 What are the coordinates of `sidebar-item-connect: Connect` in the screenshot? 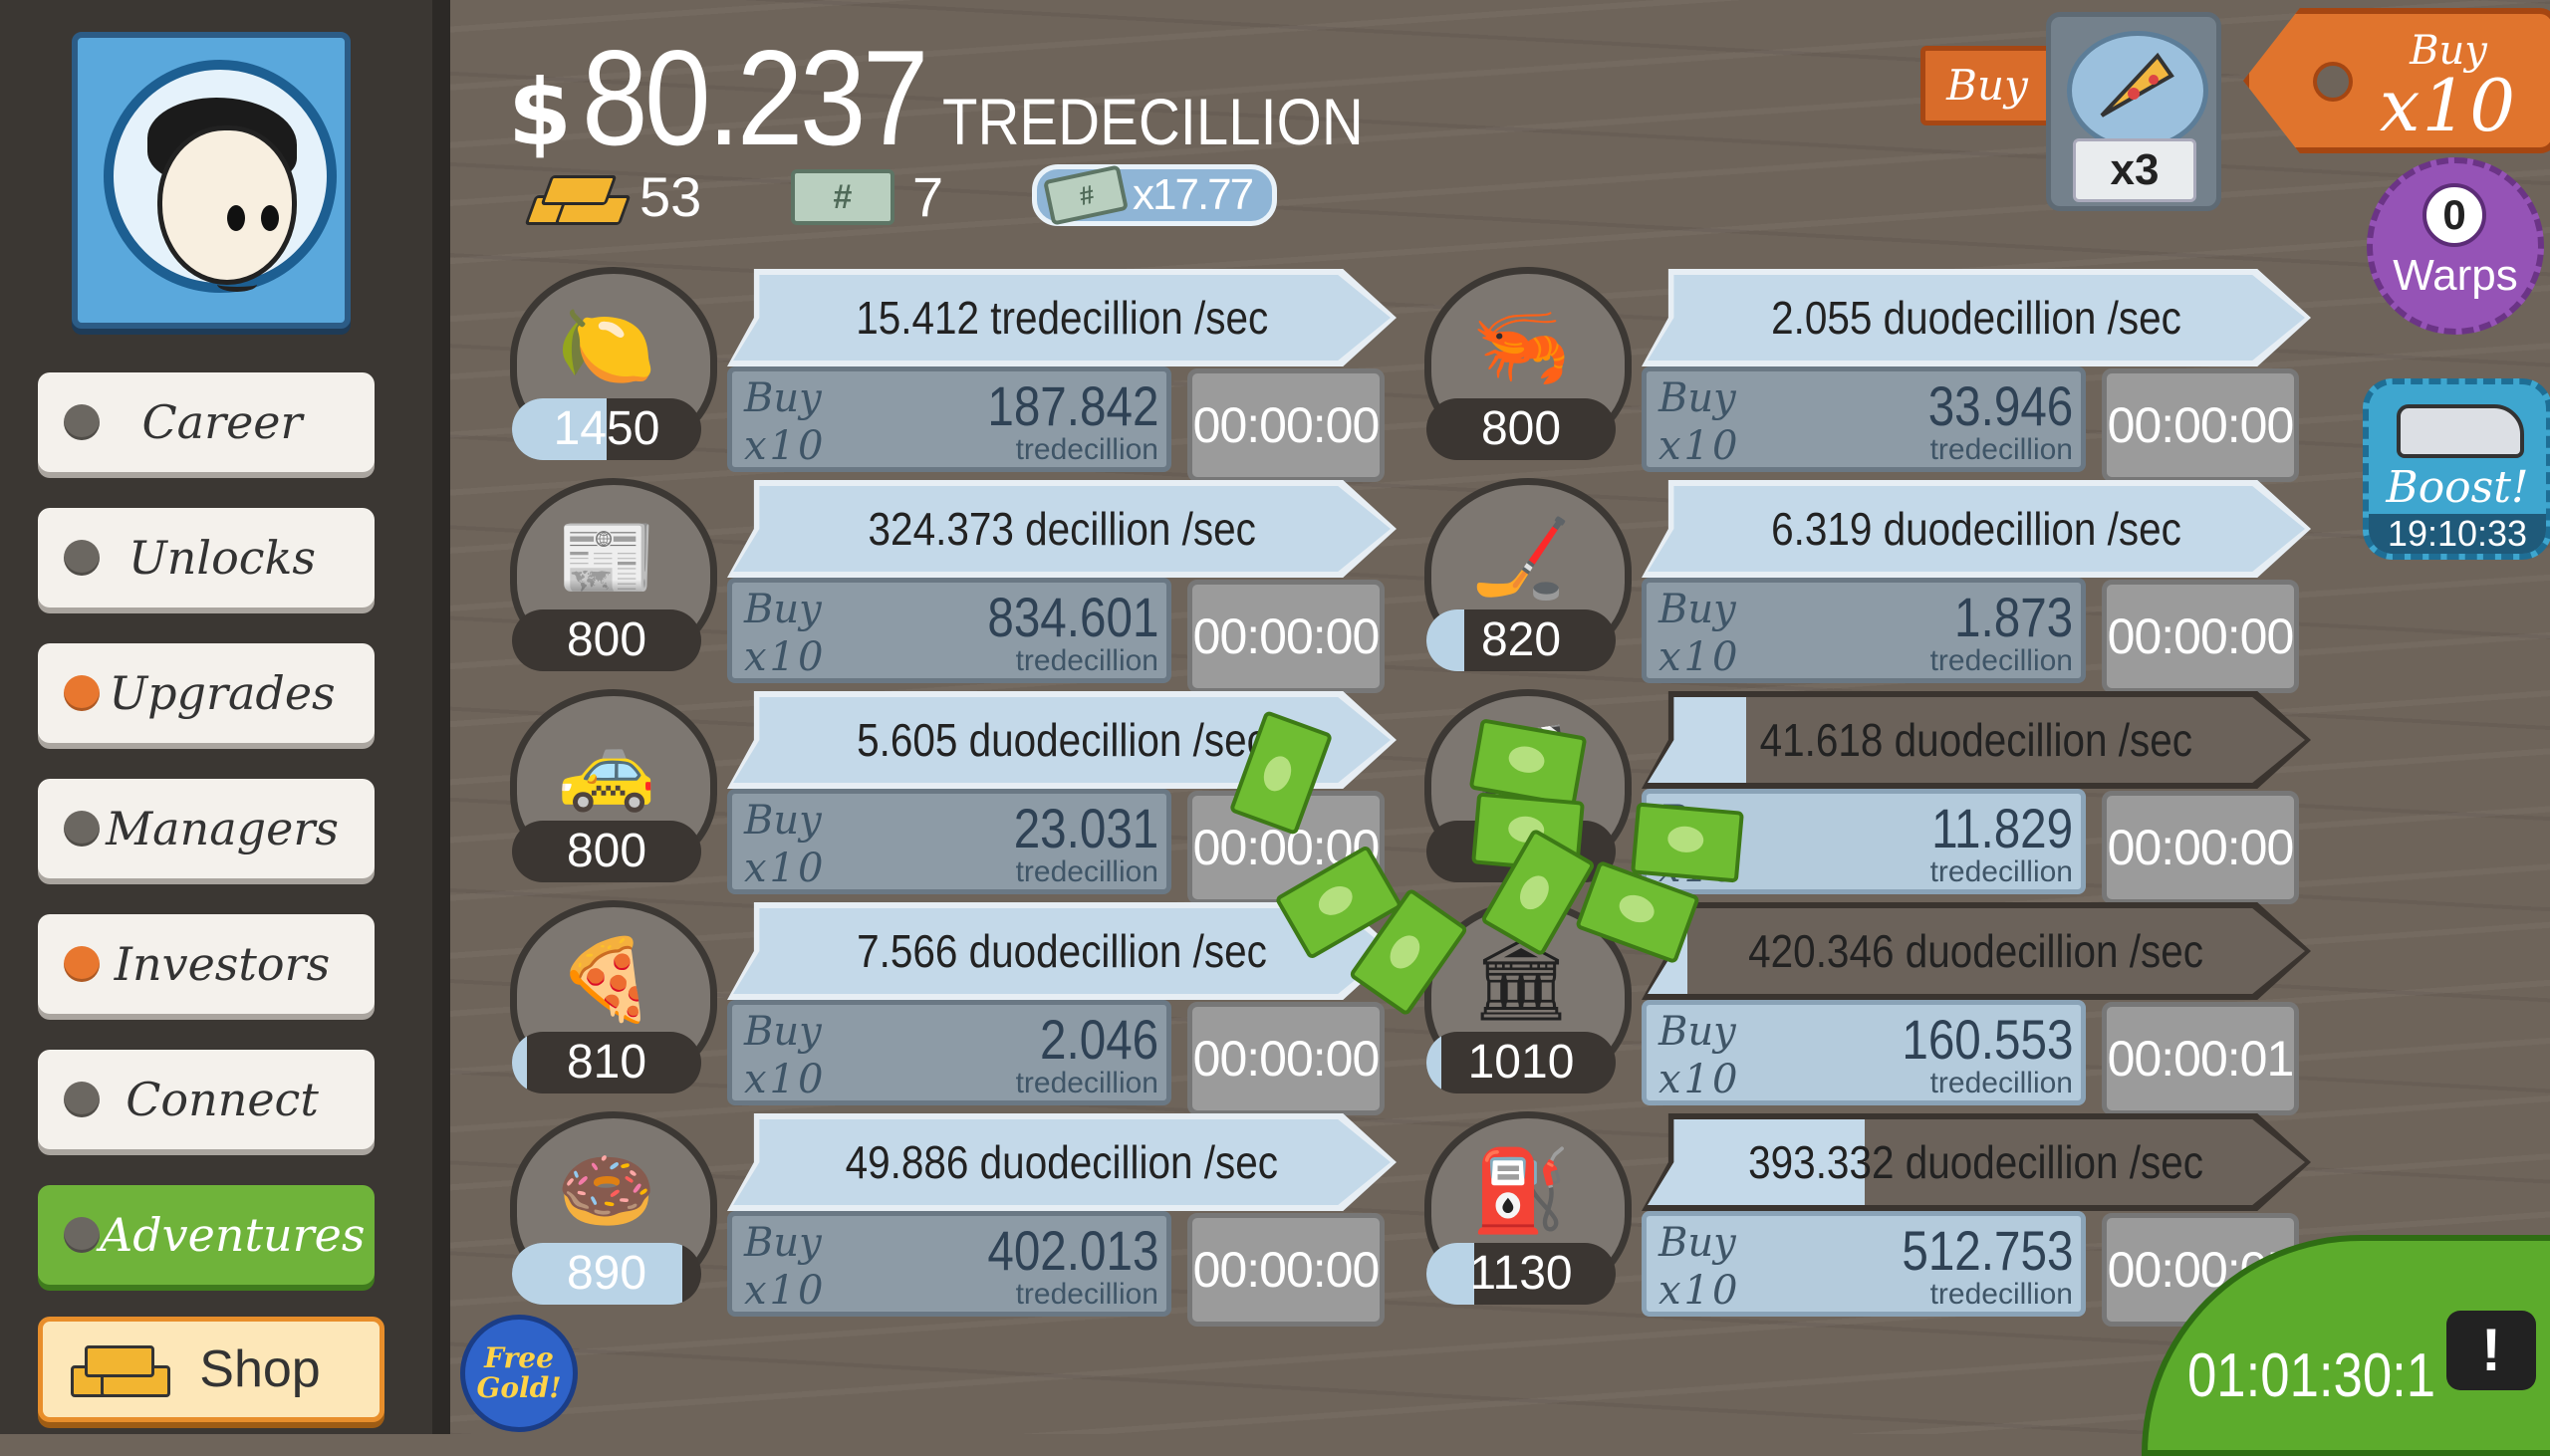 It's located at (206, 1099).